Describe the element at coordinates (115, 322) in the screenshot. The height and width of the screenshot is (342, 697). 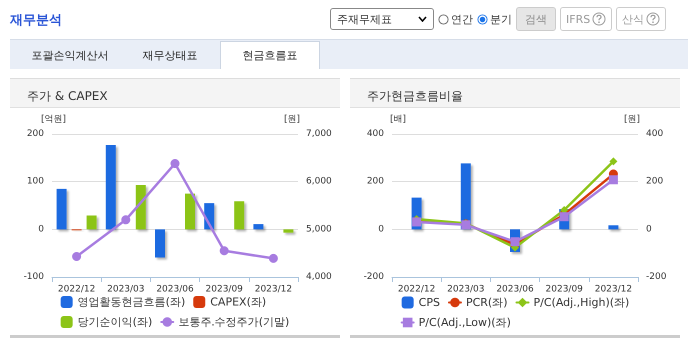
I see `legend-label: 당기순이익(좌)` at that location.